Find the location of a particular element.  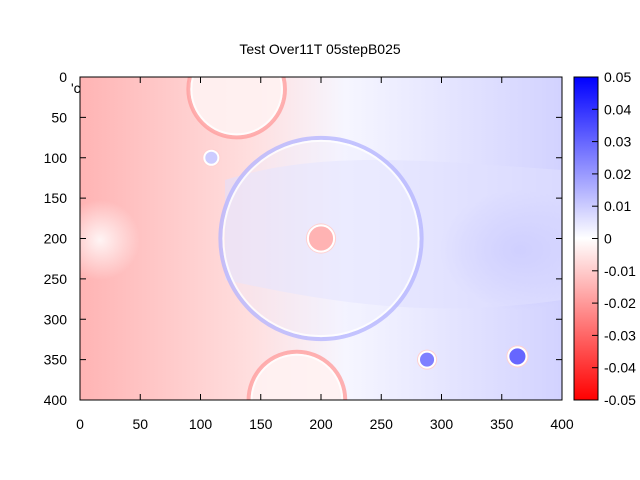

colorbar-tick-label: 0.04 is located at coordinates (617, 109).